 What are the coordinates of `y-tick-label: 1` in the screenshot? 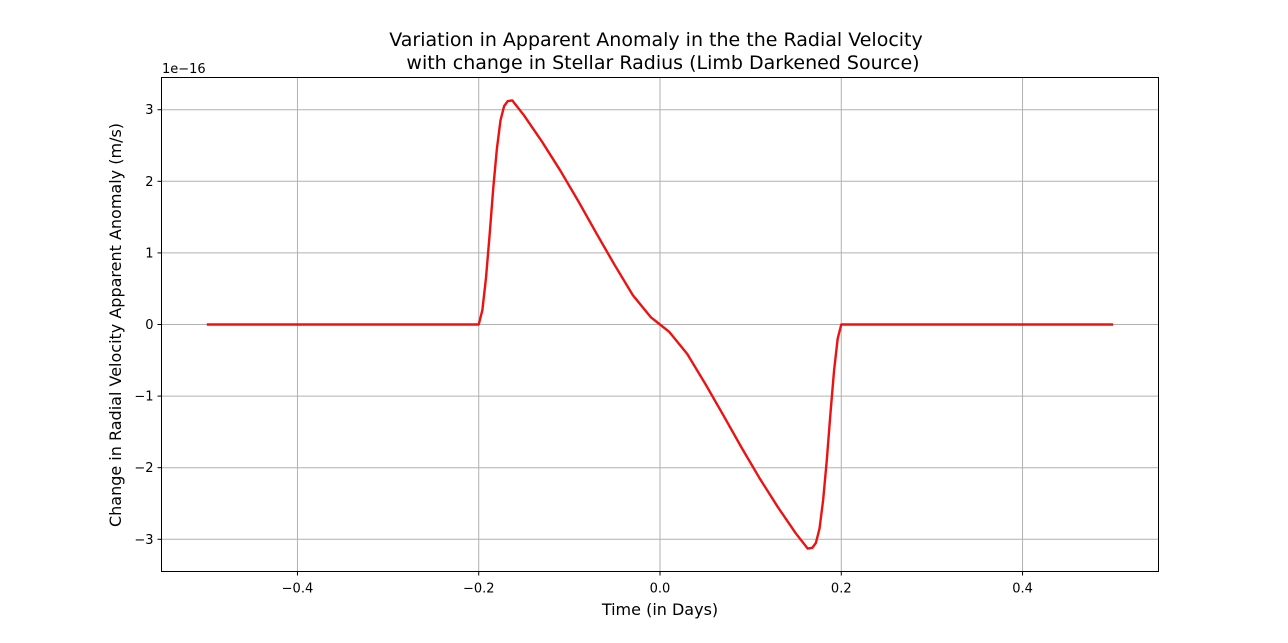 It's located at (149, 253).